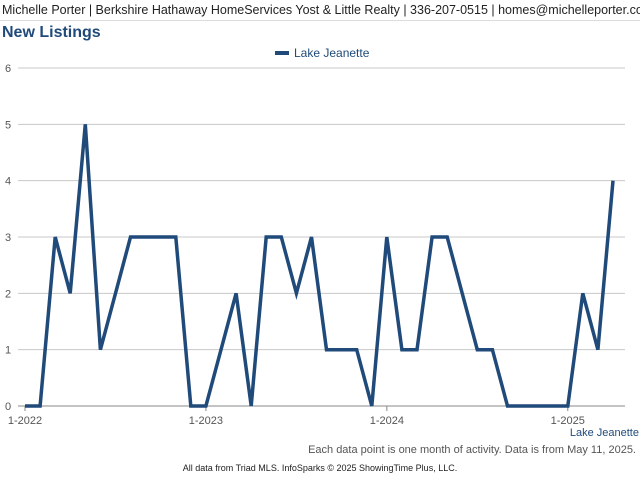 The height and width of the screenshot is (480, 640). Describe the element at coordinates (251, 406) in the screenshot. I see `data-point-4-2023` at that location.